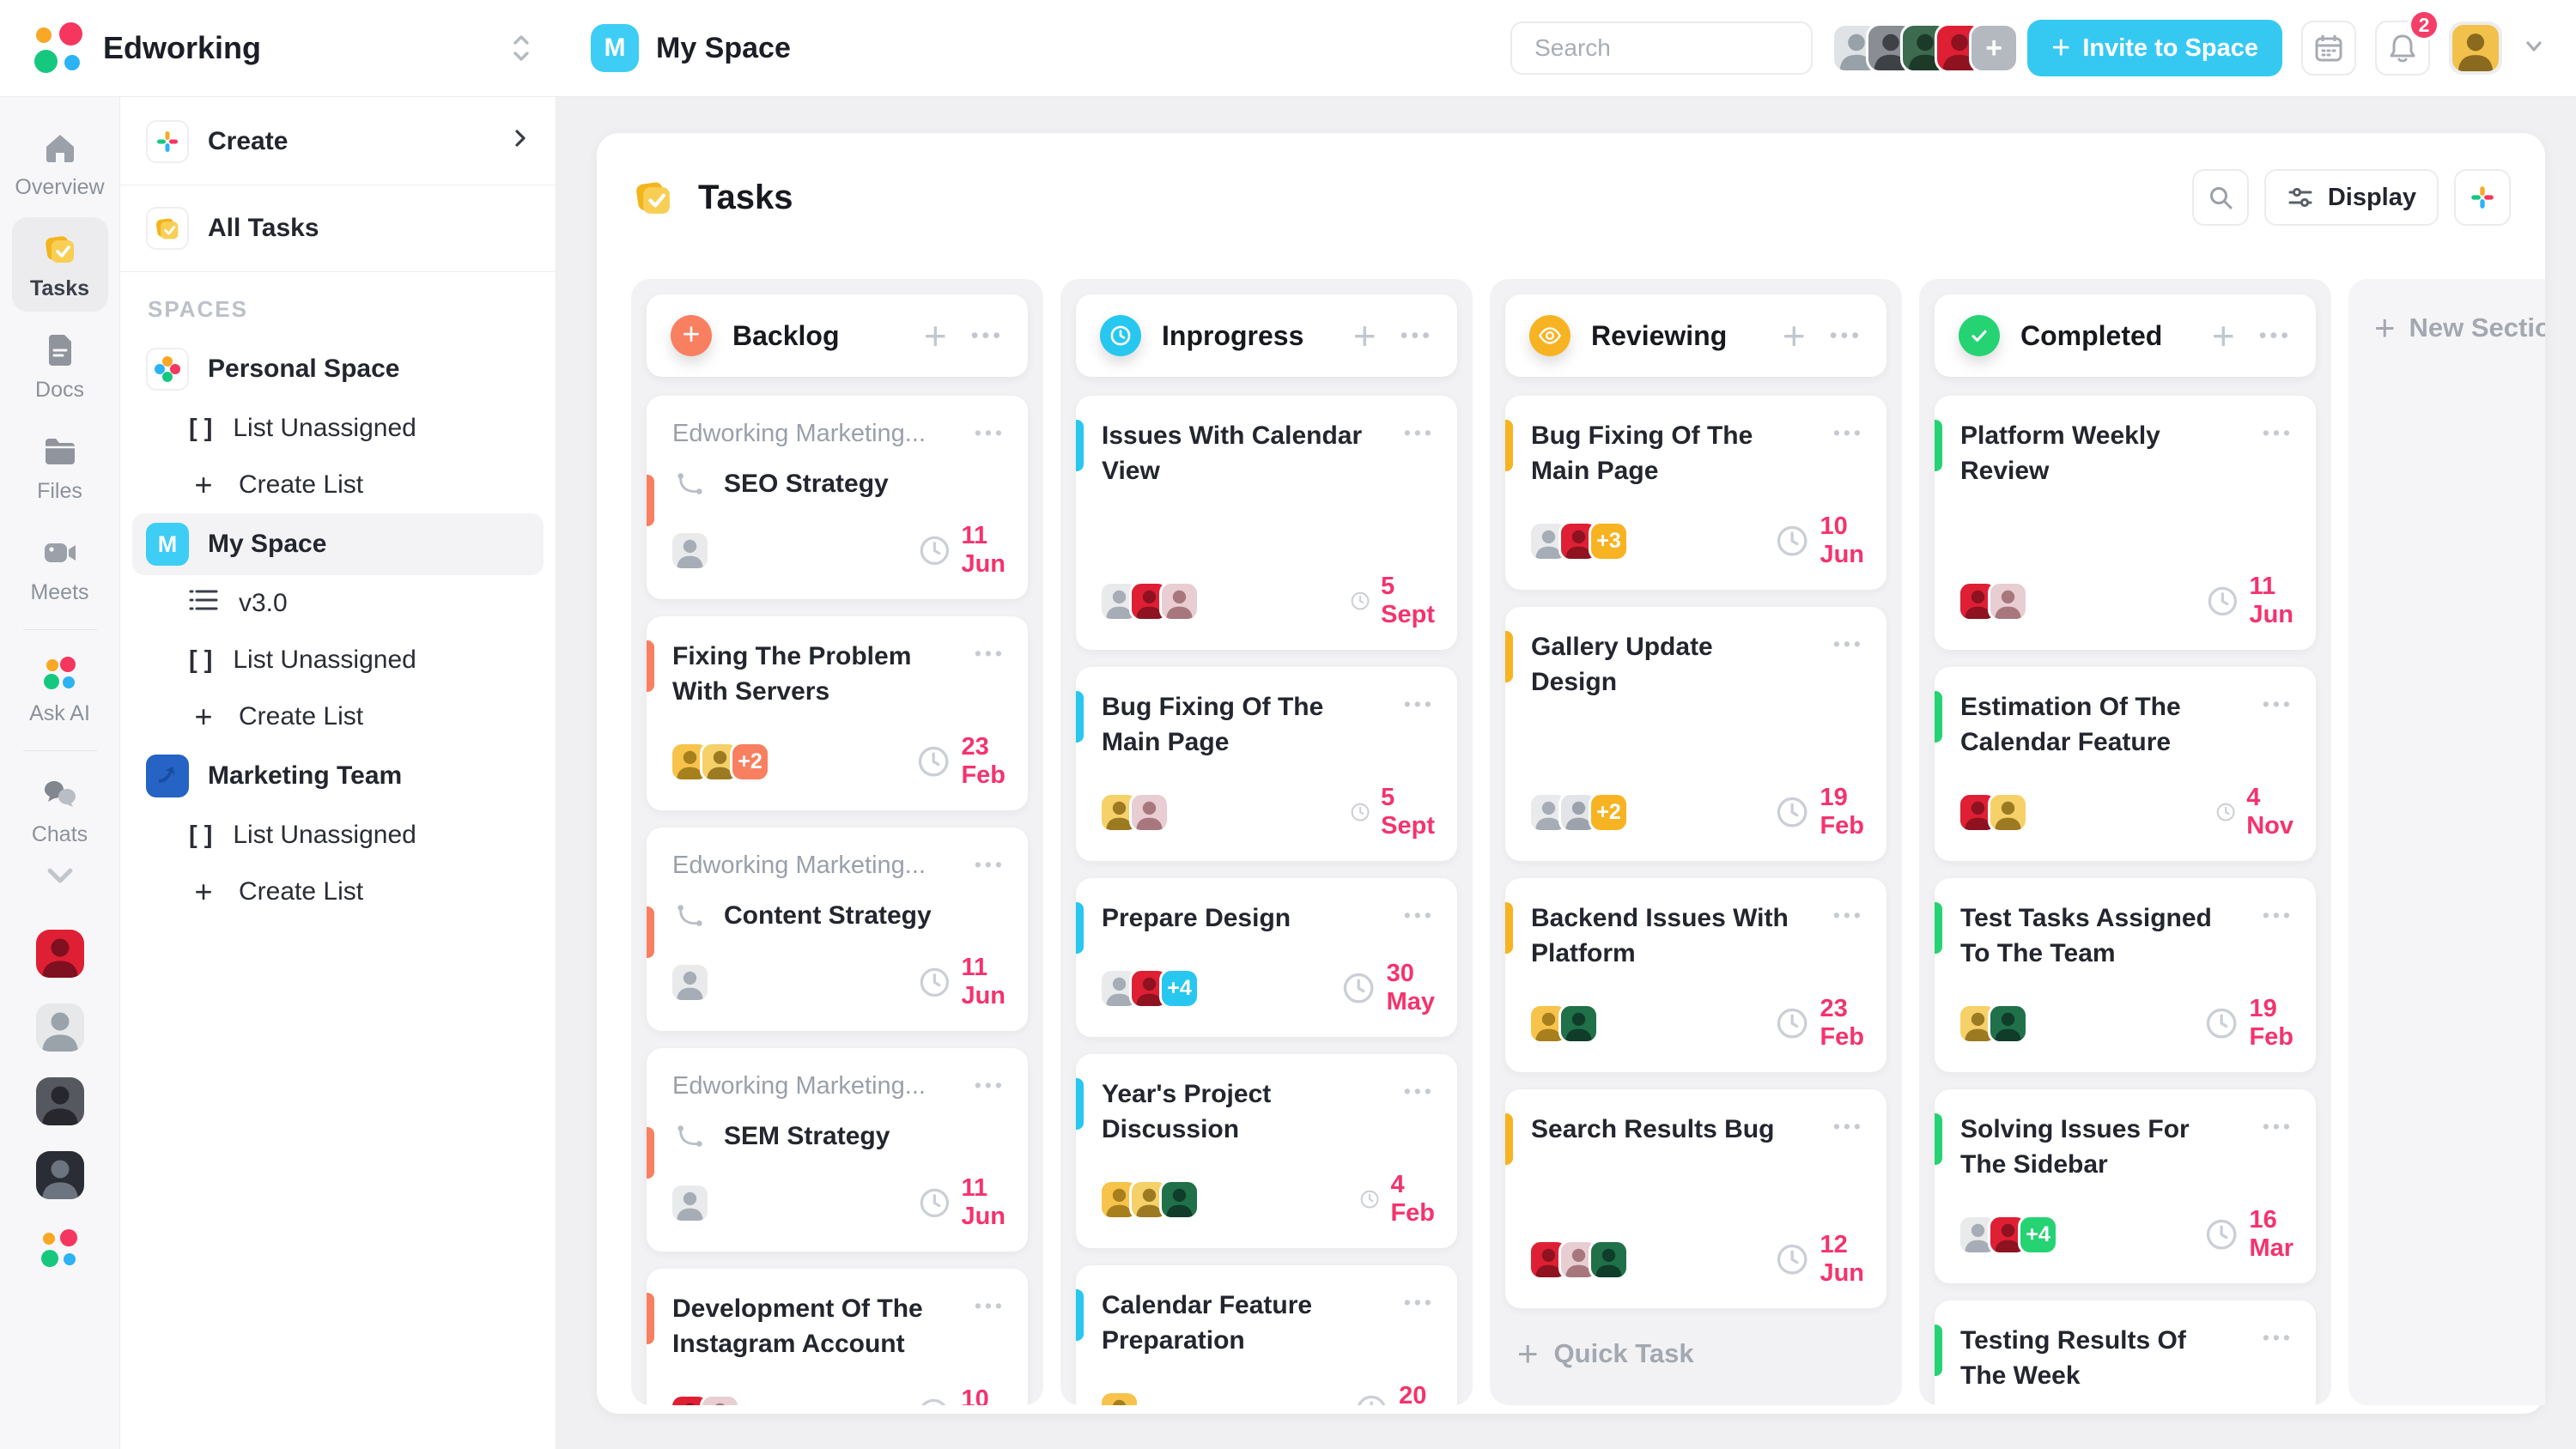 The image size is (2576, 1449). I want to click on new-section-button: +New Section, so click(2446, 842).